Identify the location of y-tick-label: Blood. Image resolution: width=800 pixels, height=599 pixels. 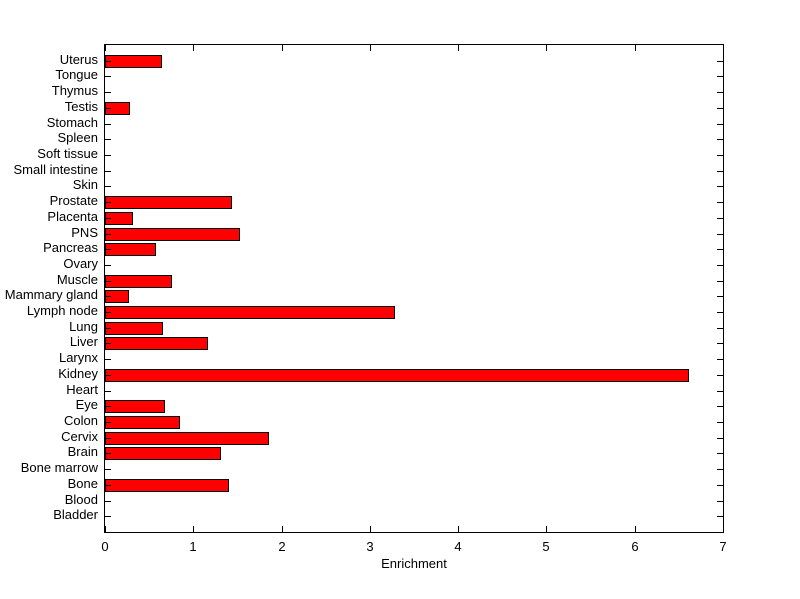
(81, 499).